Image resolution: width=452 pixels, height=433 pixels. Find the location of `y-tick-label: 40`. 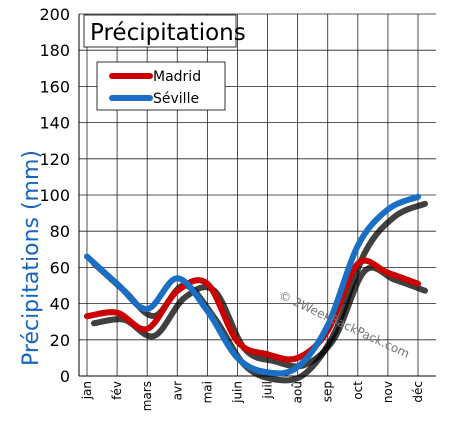

y-tick-label: 40 is located at coordinates (60, 304).